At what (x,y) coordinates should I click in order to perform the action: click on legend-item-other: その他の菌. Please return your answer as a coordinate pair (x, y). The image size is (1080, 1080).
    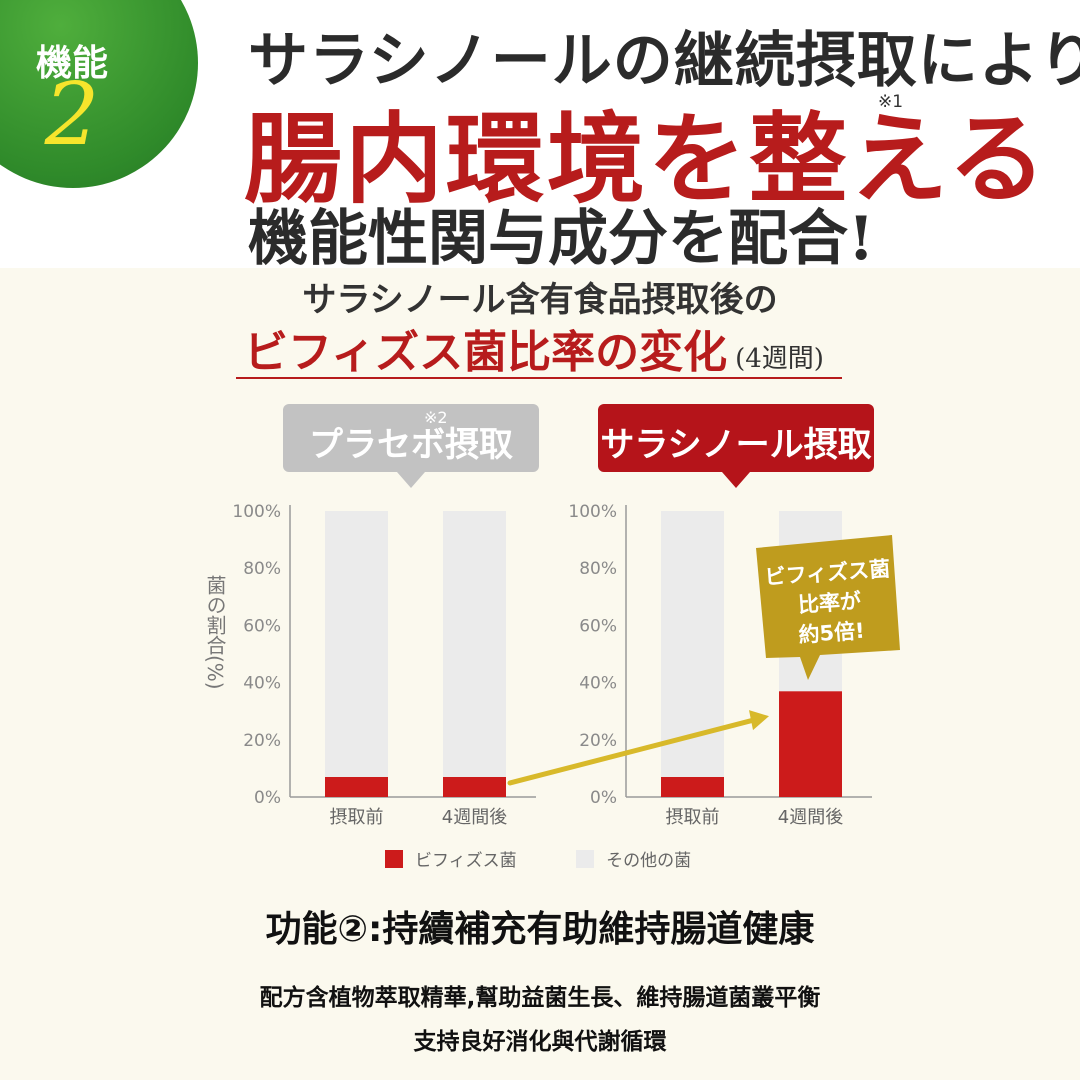
    Looking at the image, I should click on (633, 858).